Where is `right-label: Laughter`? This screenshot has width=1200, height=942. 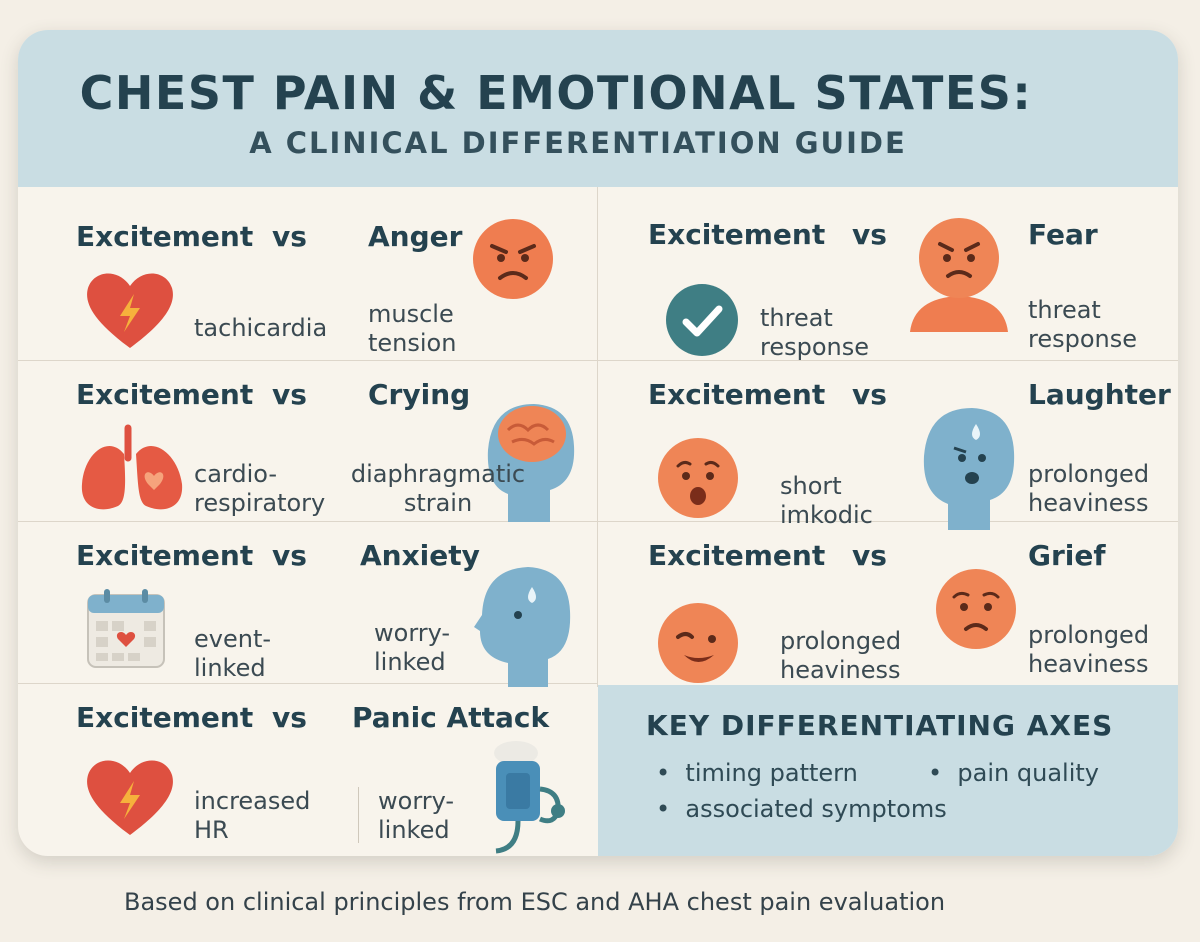 right-label: Laughter is located at coordinates (1099, 394).